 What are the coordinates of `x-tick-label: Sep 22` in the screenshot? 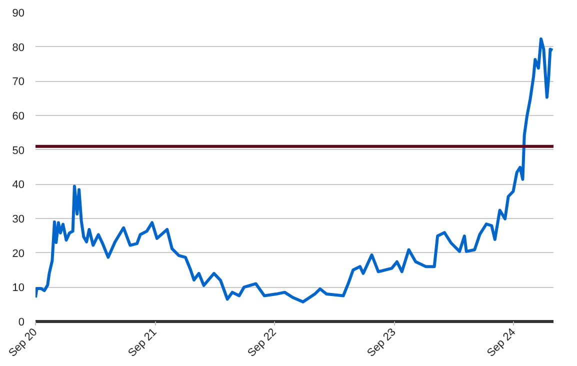 It's located at (262, 343).